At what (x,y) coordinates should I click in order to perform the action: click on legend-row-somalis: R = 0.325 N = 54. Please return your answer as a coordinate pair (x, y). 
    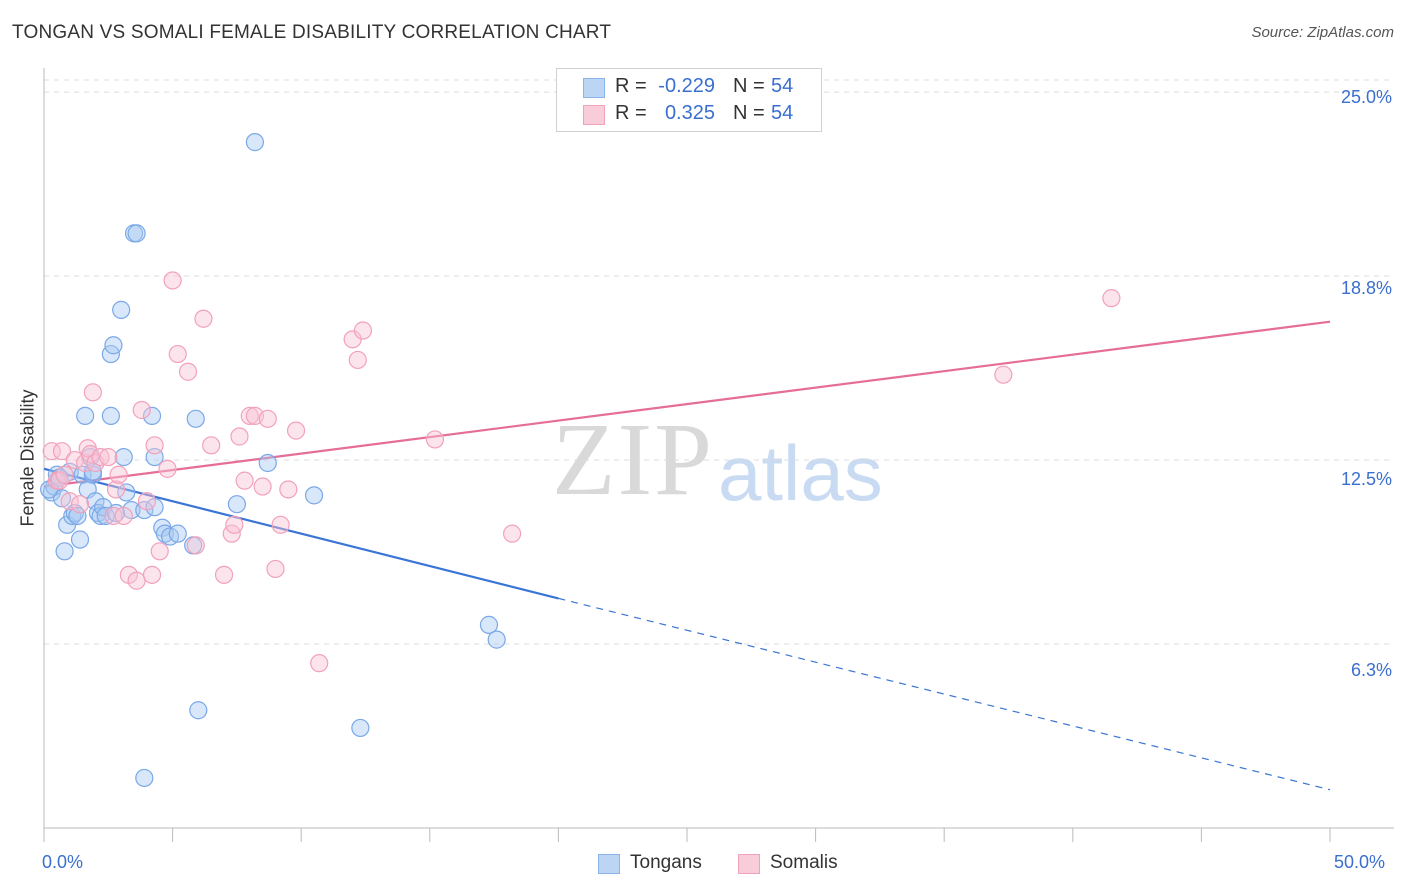
    Looking at the image, I should click on (689, 115).